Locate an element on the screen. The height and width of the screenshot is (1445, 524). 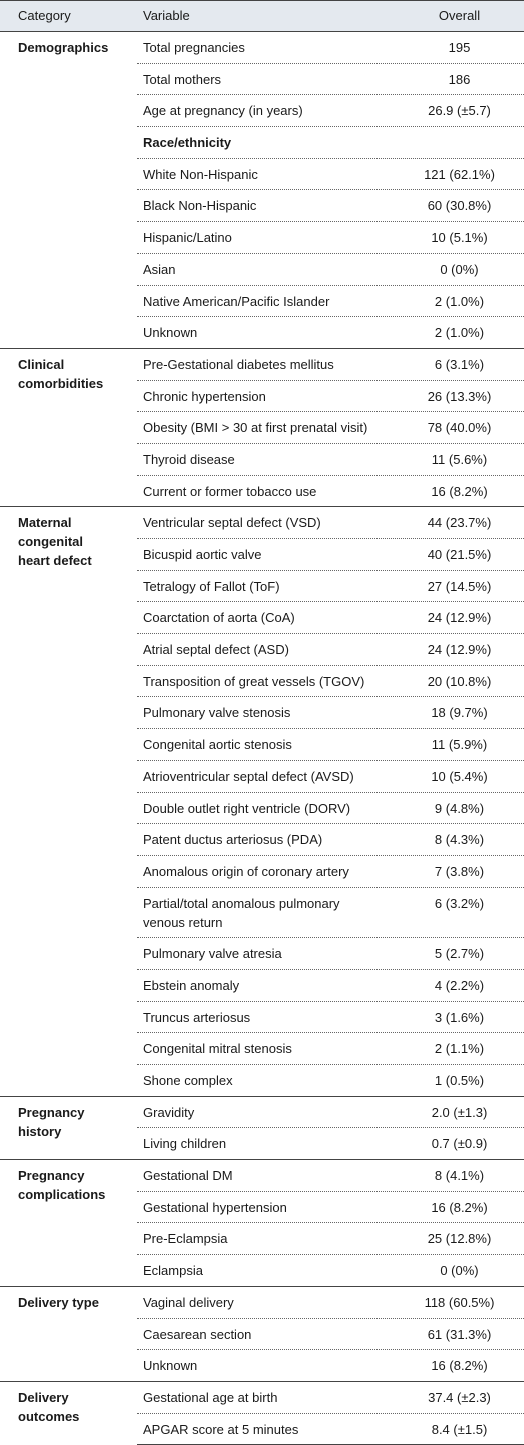
category-cell: Pregnancy complications is located at coordinates (68, 1222).